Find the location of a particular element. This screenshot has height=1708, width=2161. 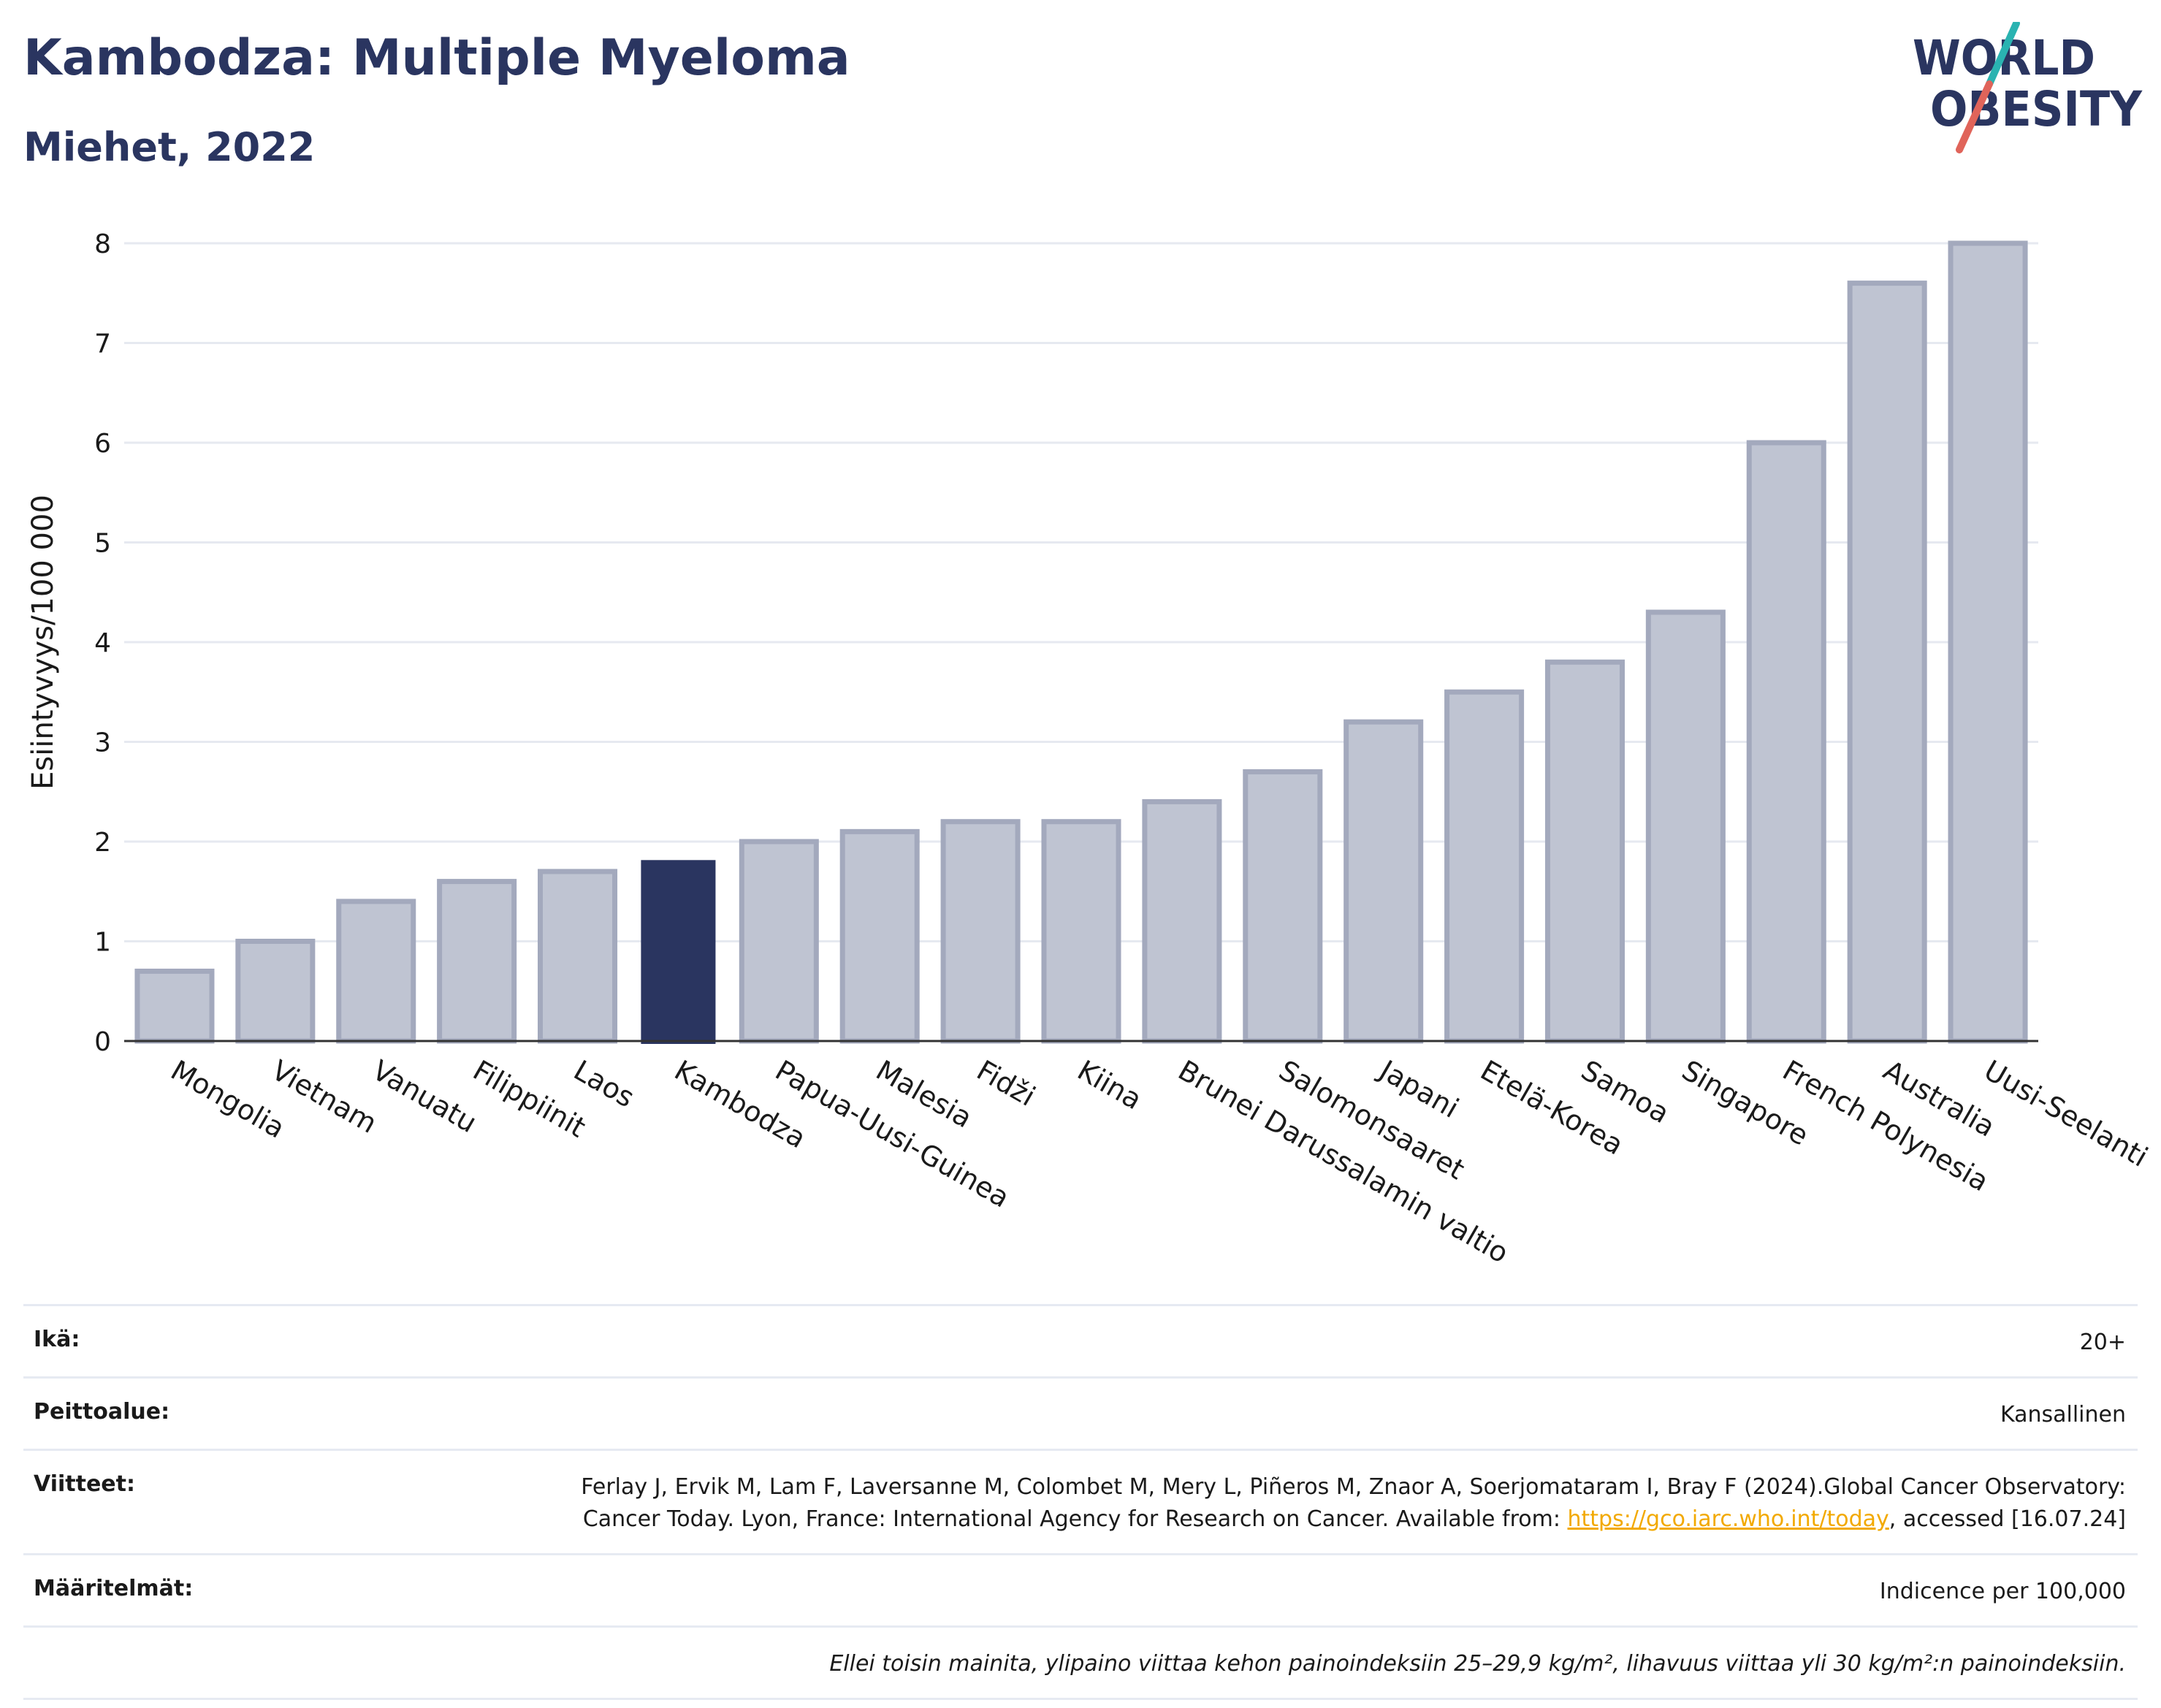

logo-slash-top is located at coordinates (2003, 55).